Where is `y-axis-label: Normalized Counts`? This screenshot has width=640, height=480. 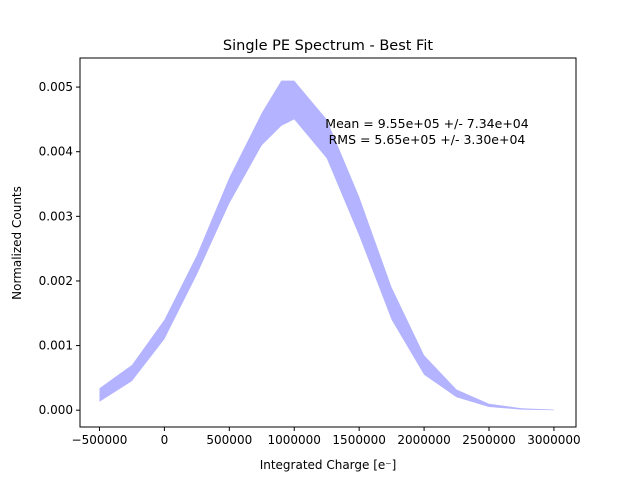 y-axis-label: Normalized Counts is located at coordinates (17, 243).